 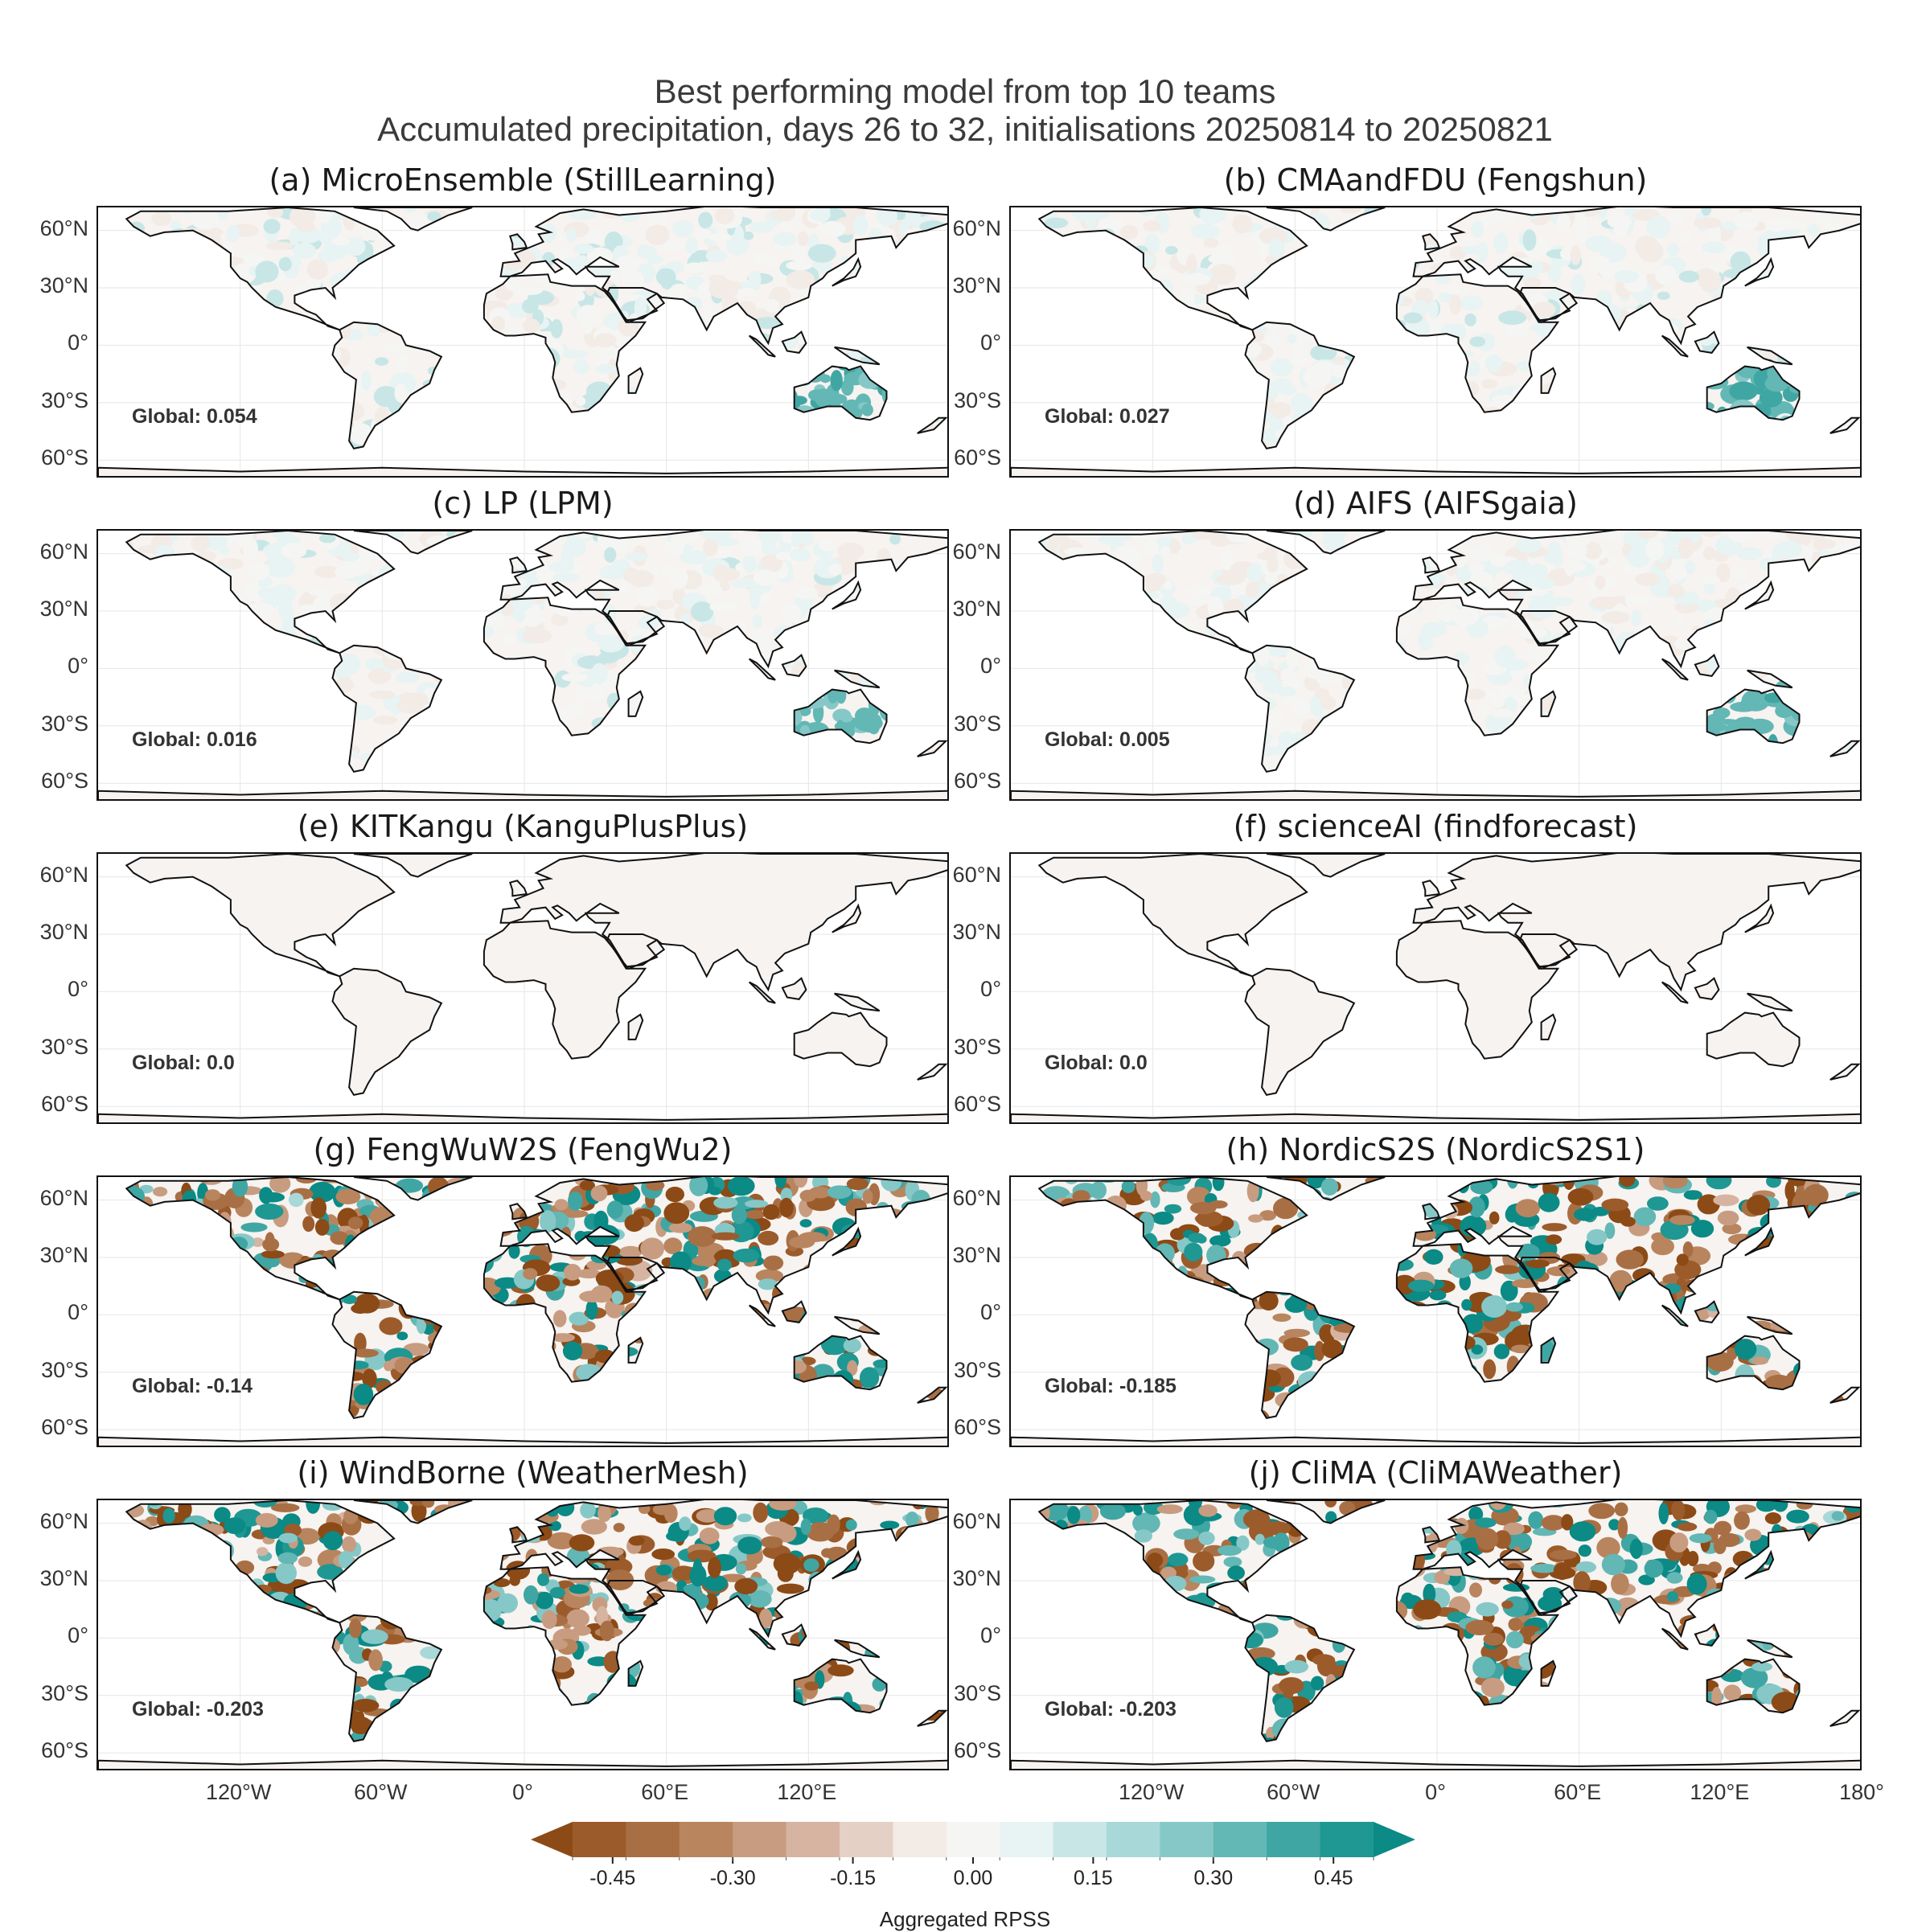 What do you see at coordinates (1435, 503) in the screenshot?
I see `panel-title: (d) AIFS (AIFSgaia)` at bounding box center [1435, 503].